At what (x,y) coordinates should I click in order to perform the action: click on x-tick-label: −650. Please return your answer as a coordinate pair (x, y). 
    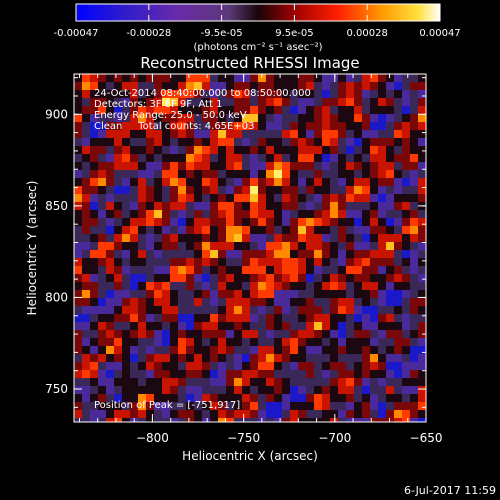
    Looking at the image, I should click on (426, 438).